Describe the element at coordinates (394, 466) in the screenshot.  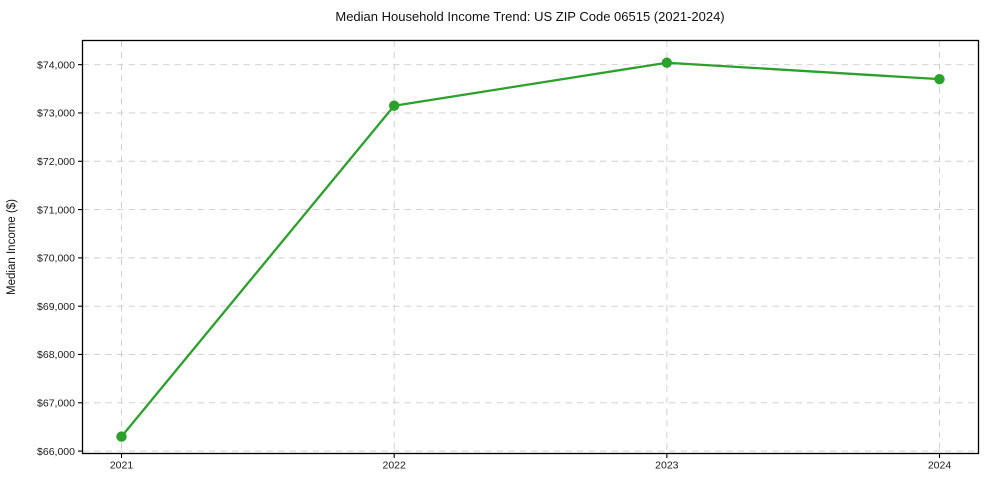
I see `x-tick-label: 2022` at that location.